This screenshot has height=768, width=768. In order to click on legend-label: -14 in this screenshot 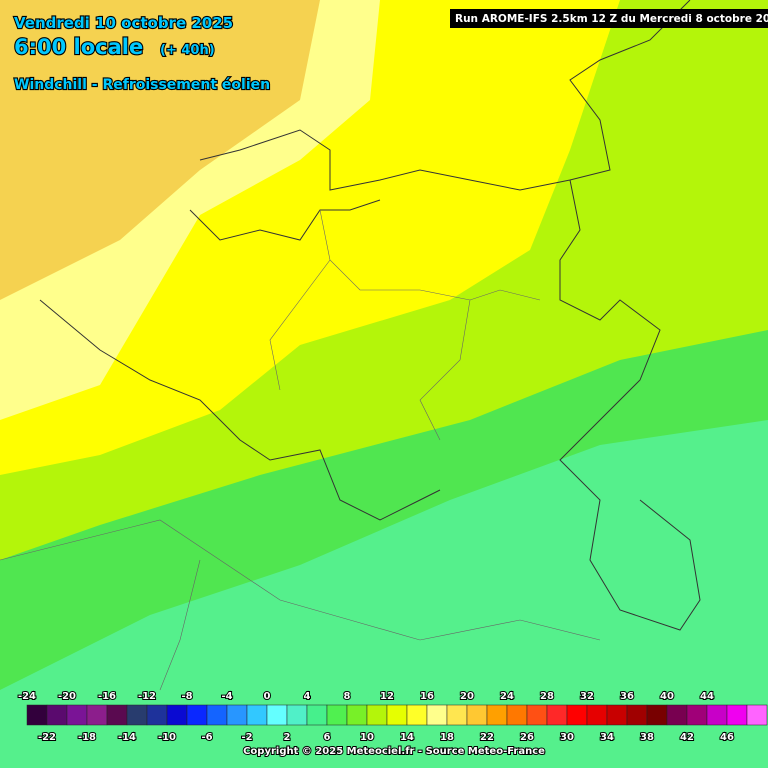, I will do `click(127, 737)`.